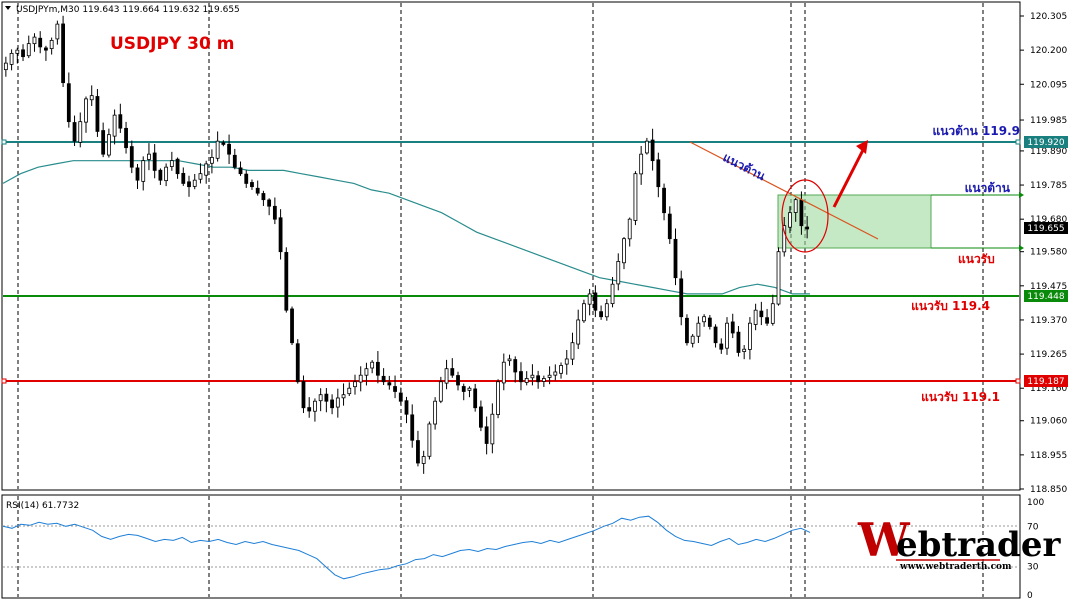 This screenshot has width=1072, height=604. Describe the element at coordinates (1018, 381) in the screenshot. I see `support-low-handle-right` at that location.